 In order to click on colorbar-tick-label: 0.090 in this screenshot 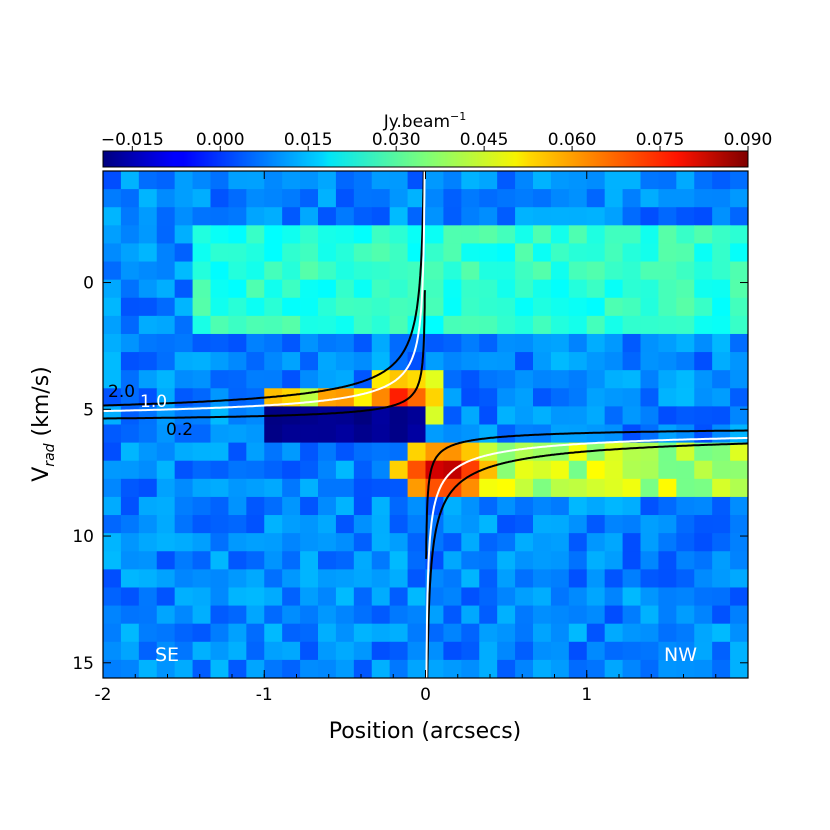, I will do `click(748, 140)`.